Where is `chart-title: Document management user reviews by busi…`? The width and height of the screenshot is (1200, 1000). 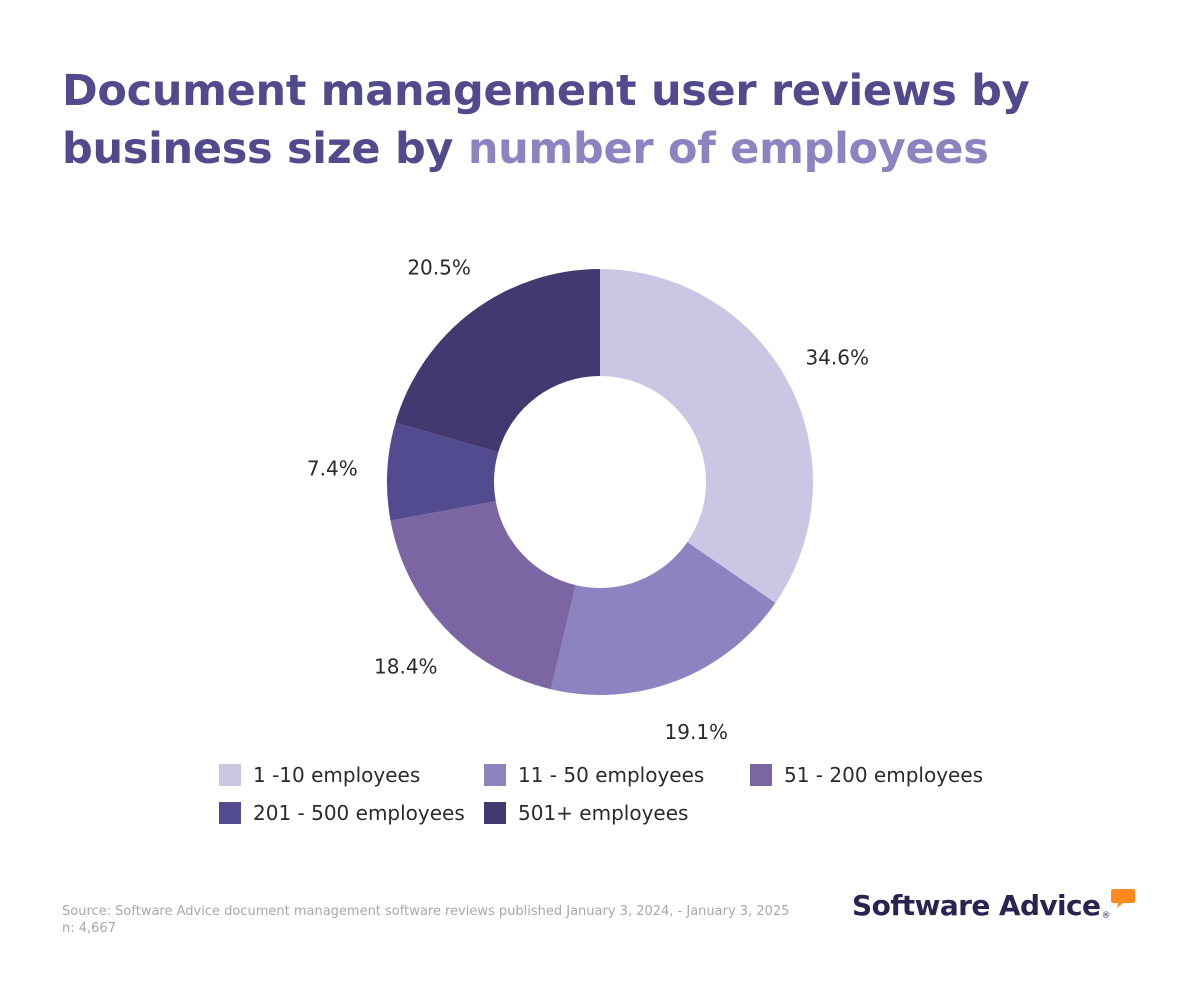 chart-title: Document management user reviews by busi… is located at coordinates (602, 120).